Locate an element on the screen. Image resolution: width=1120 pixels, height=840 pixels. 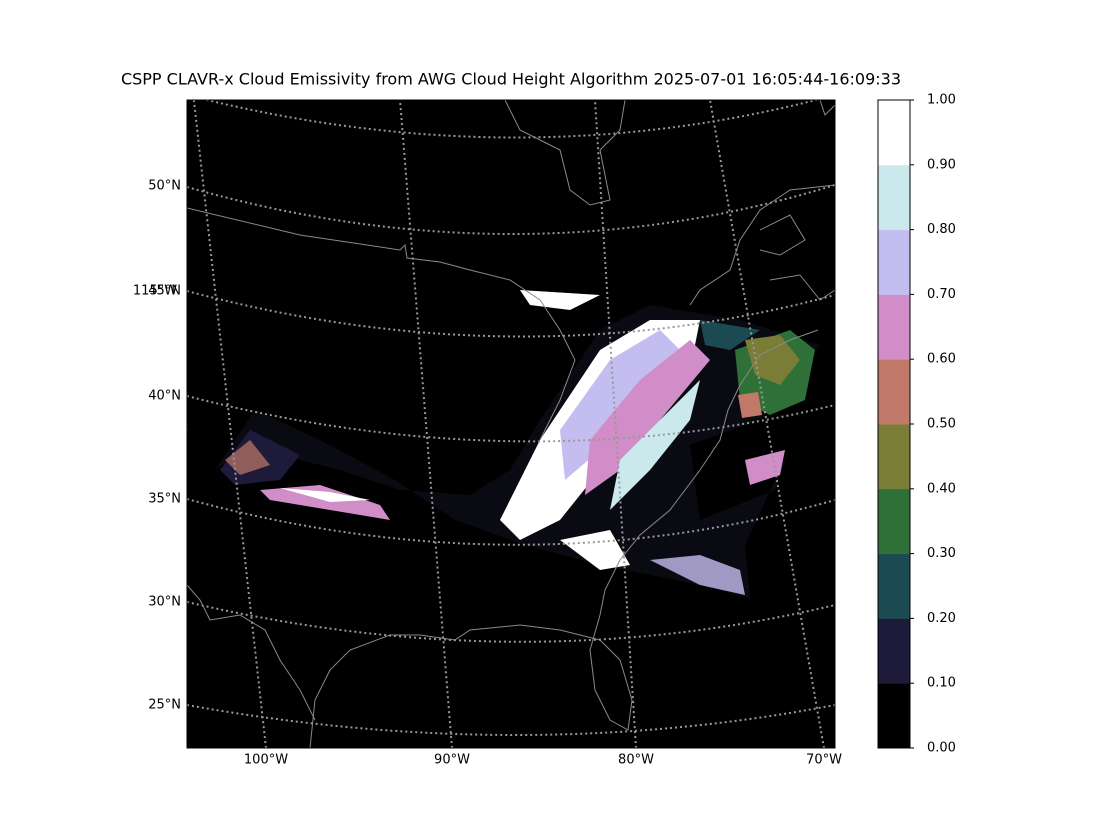
lat-label: 35°N is located at coordinates (164, 499).